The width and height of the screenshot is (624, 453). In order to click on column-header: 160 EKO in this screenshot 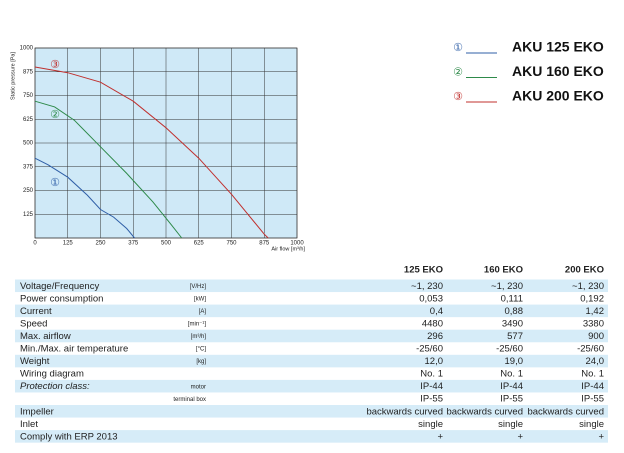, I will do `click(503, 270)`.